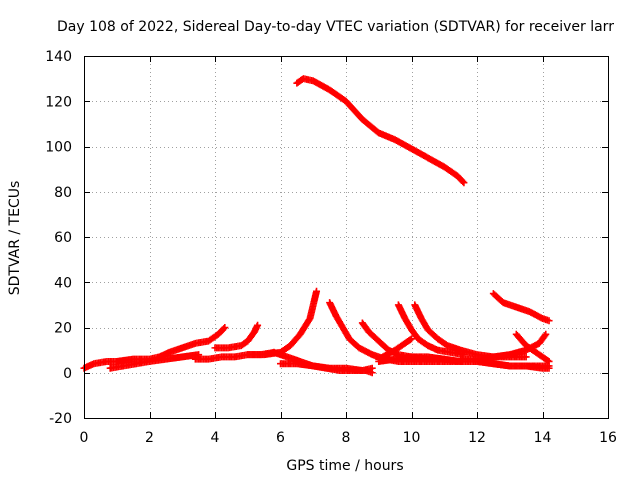  What do you see at coordinates (344, 466) in the screenshot?
I see `x-axis-label: GPS time / hours` at bounding box center [344, 466].